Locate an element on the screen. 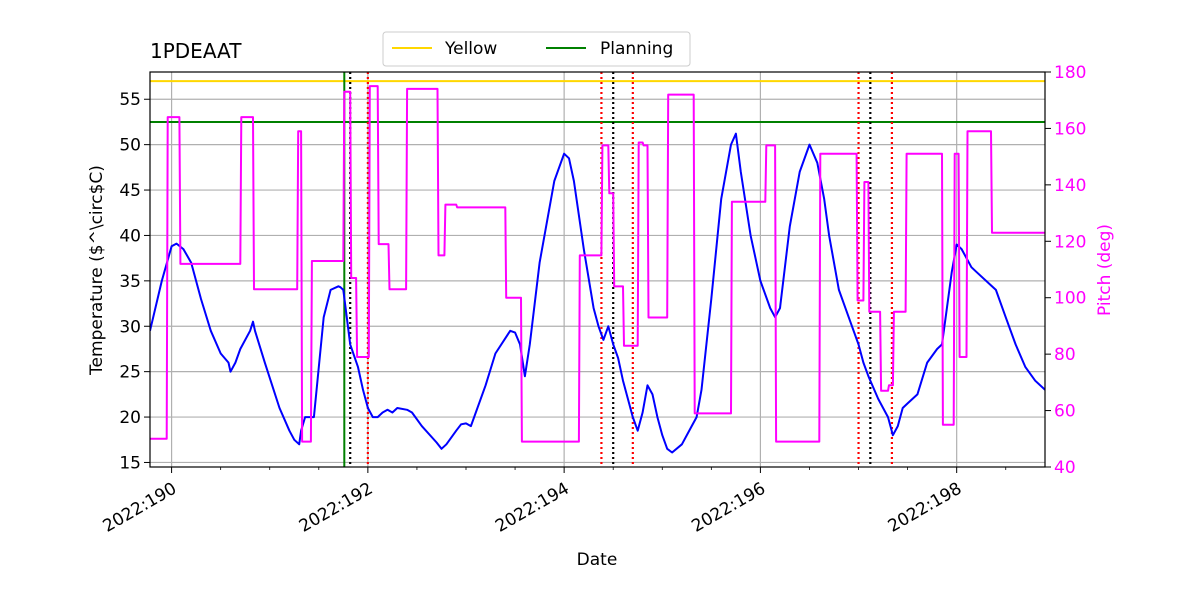  y2-axis-label: Pitch (deg) is located at coordinates (1105, 270).